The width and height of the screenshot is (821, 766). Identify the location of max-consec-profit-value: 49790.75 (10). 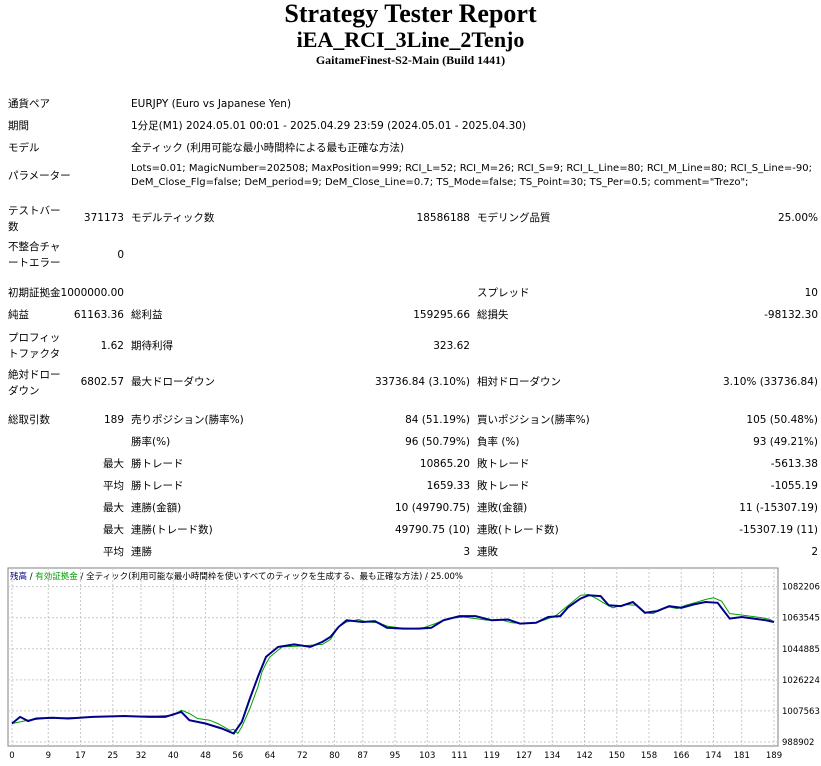
(432, 530).